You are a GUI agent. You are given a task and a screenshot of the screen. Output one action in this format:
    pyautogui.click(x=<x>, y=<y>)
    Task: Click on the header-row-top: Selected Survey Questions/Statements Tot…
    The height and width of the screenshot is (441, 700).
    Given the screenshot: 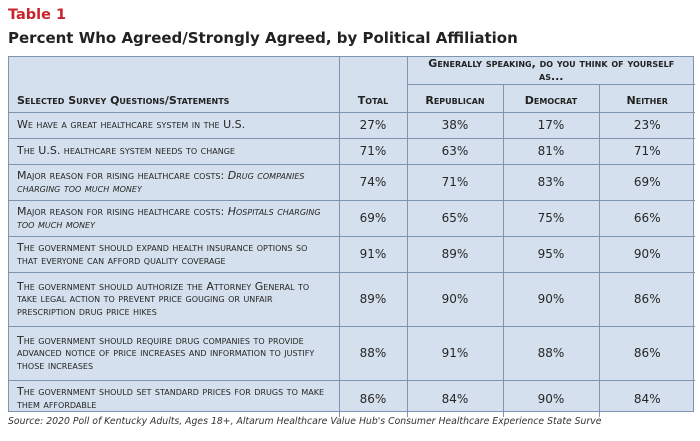 What is the action you would take?
    pyautogui.click(x=352, y=85)
    